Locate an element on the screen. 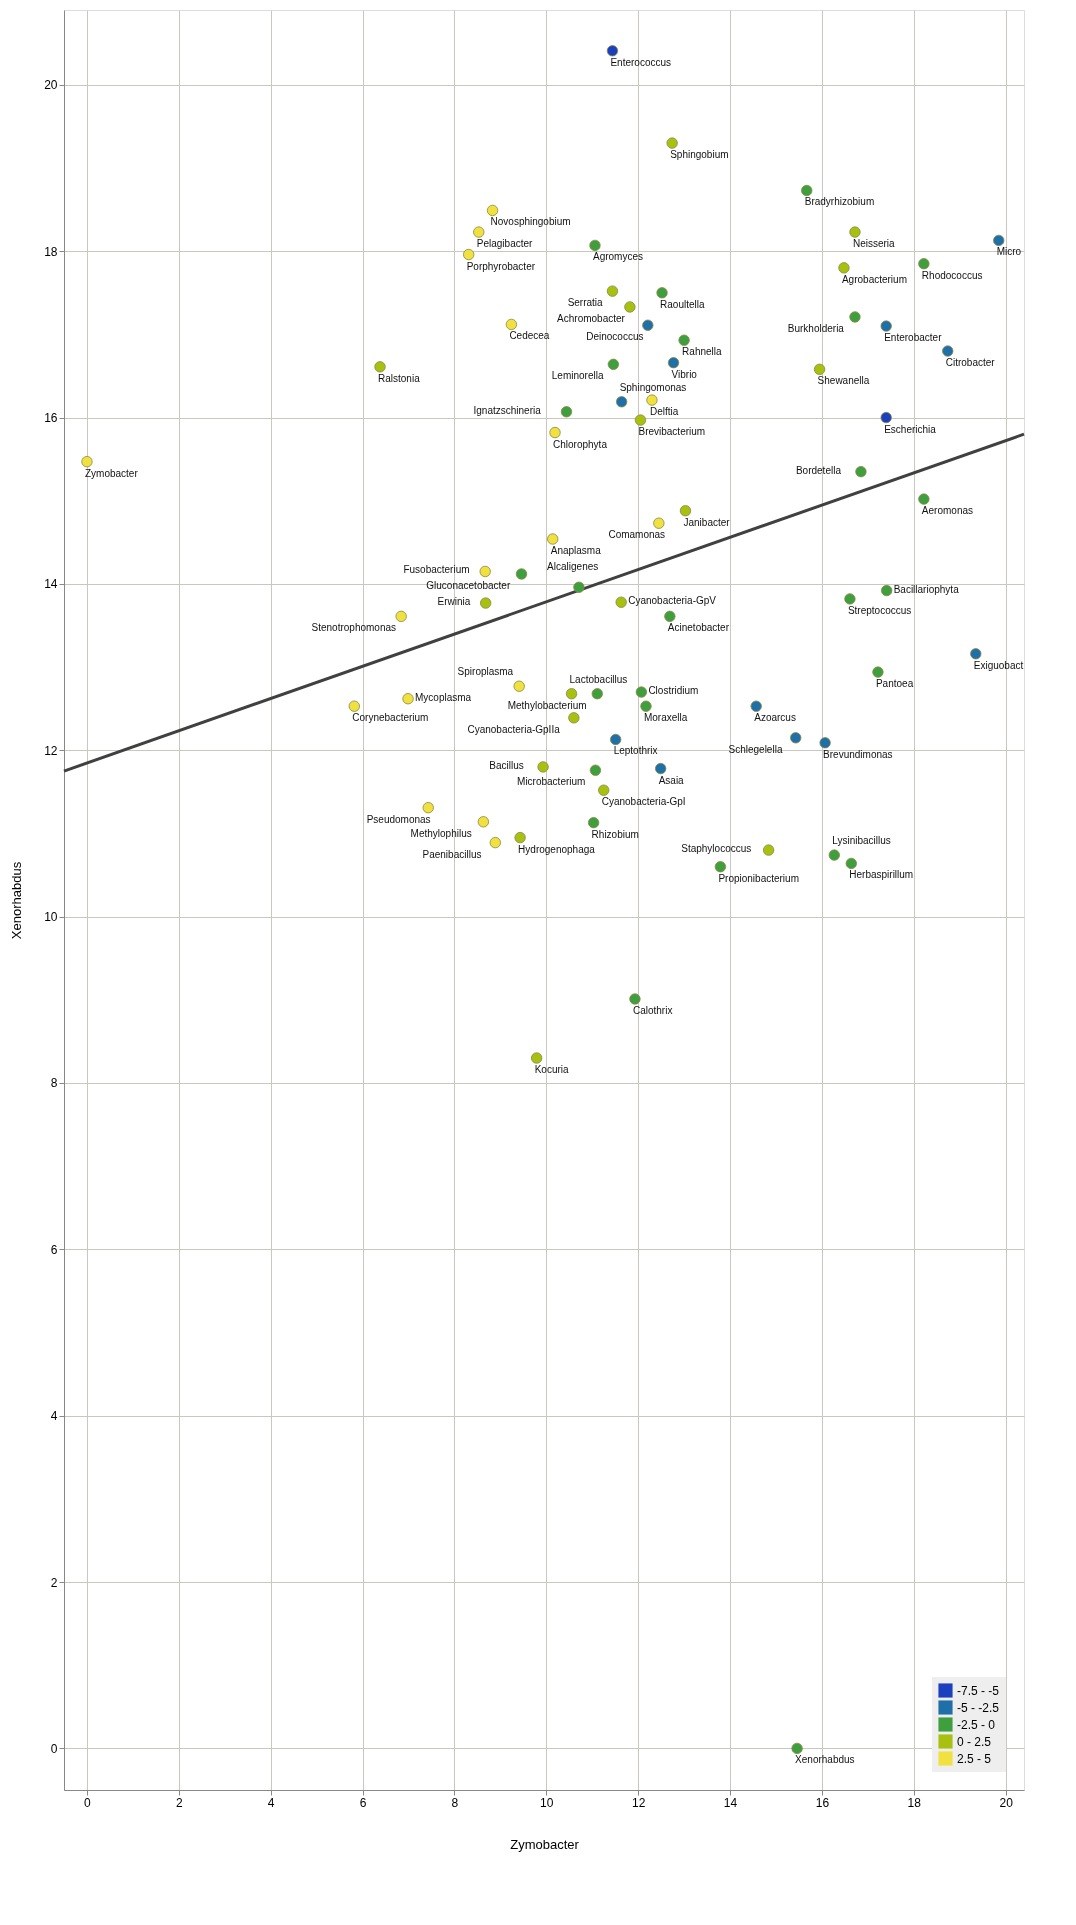 The image size is (1076, 1925). annotation: Bacillariophyta is located at coordinates (926, 589).